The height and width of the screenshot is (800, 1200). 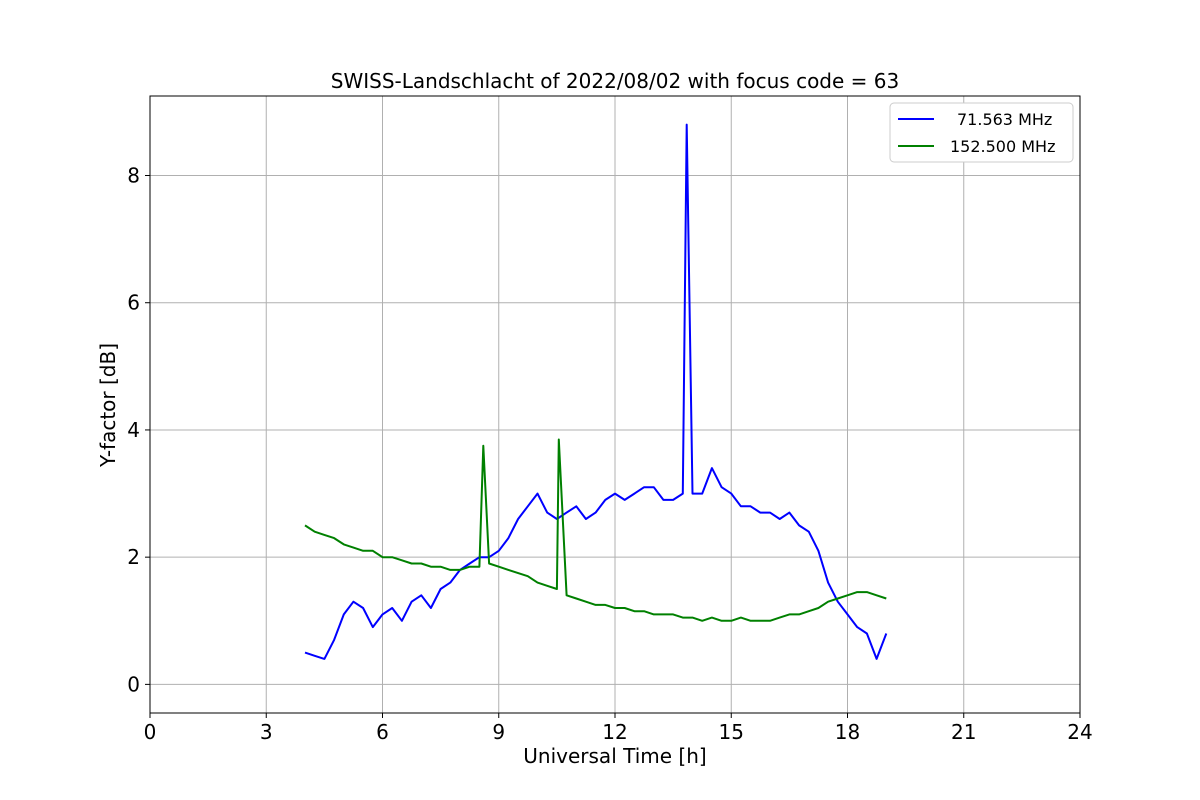 I want to click on y-tick-label: 8, so click(x=133, y=176).